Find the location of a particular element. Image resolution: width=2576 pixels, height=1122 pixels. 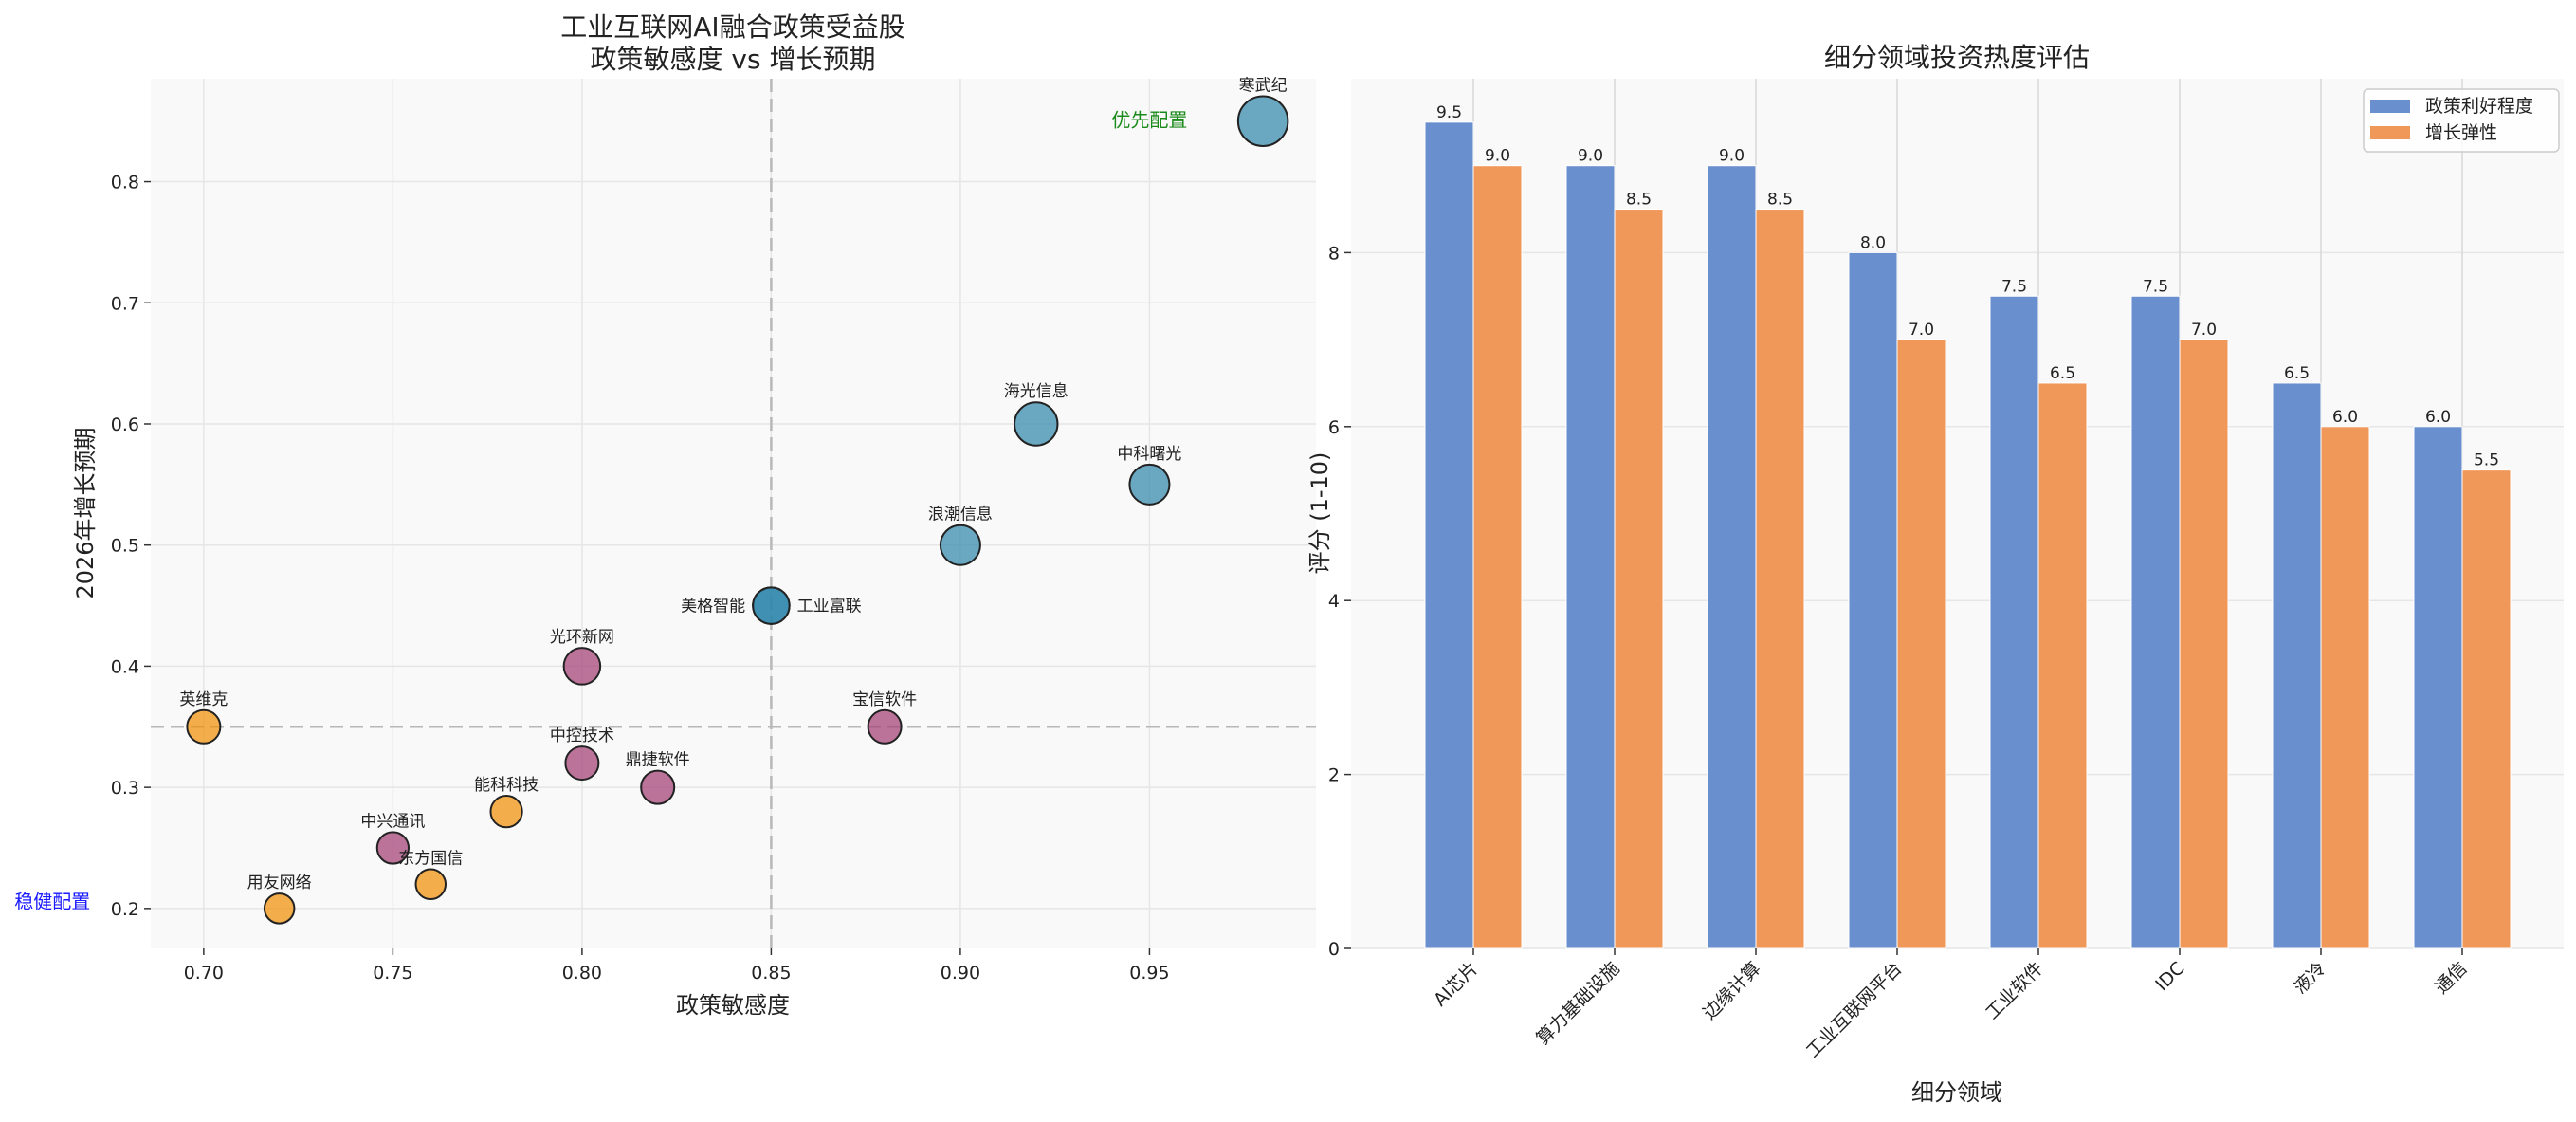

x-tick-label: IDC is located at coordinates (2169, 977).